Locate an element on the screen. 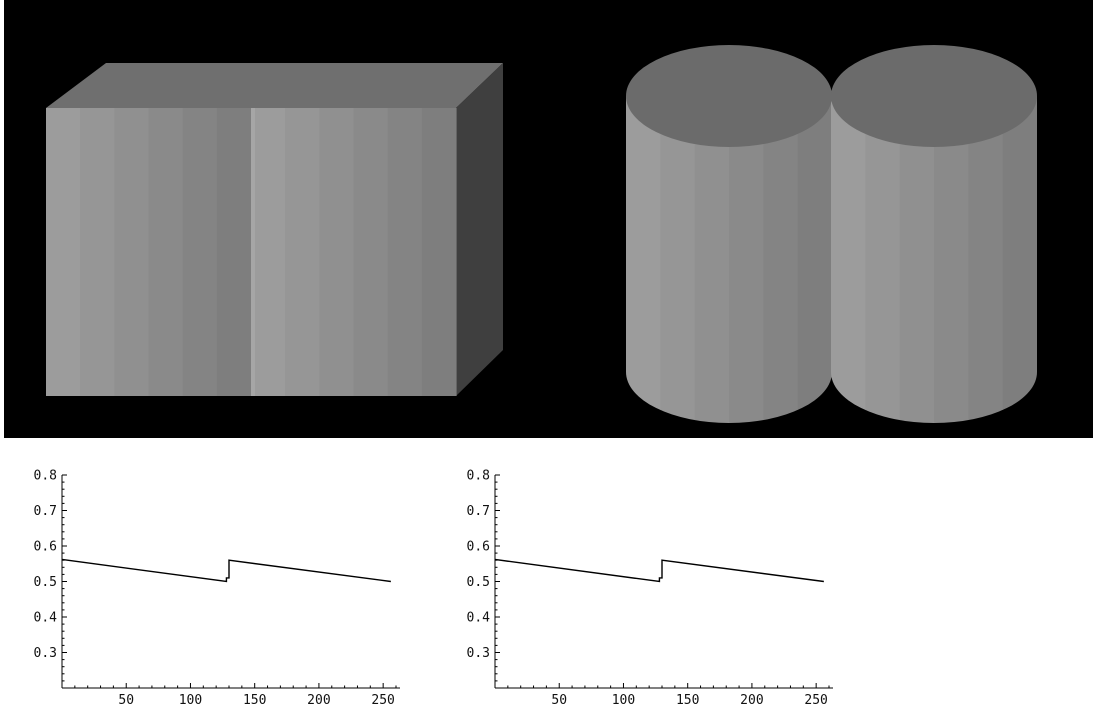 Image resolution: width=1093 pixels, height=717 pixels. box-side-face is located at coordinates (479, 229).